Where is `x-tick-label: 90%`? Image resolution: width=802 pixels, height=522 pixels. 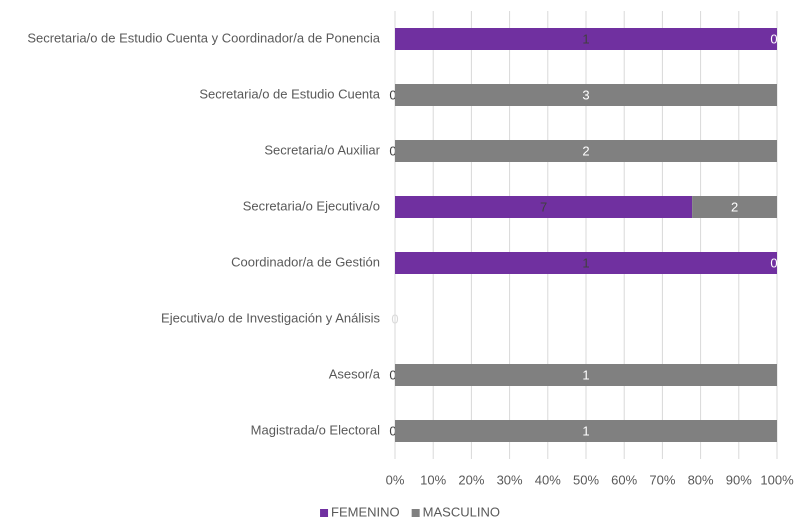
x-tick-label: 90% is located at coordinates (739, 479).